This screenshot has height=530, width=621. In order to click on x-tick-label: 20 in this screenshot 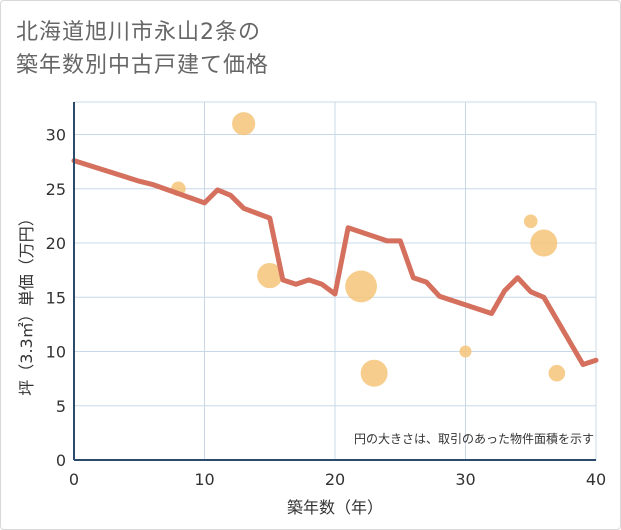, I will do `click(335, 479)`.